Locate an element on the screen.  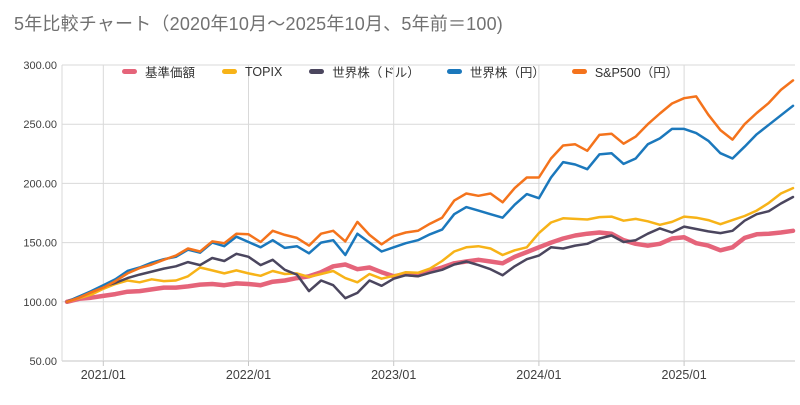
legend-label: S&P500（円） is located at coordinates (636, 73).